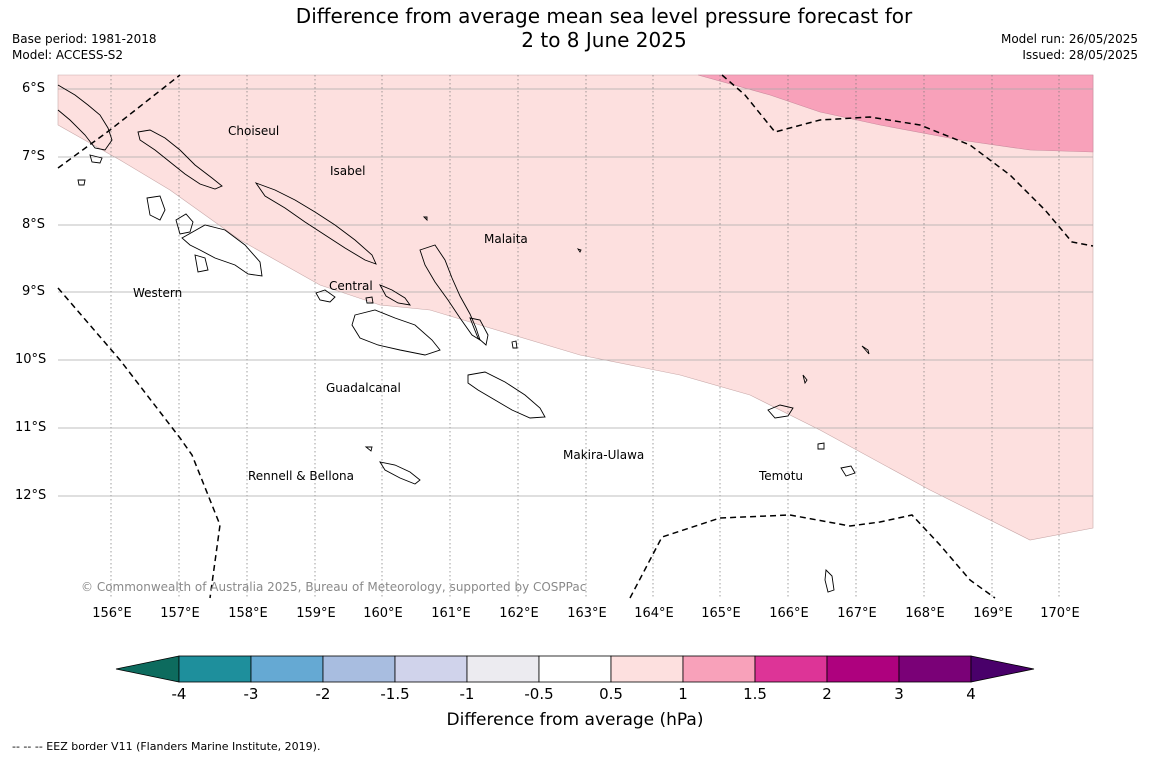  I want to click on lat-label-12s: 12°S, so click(31, 495).